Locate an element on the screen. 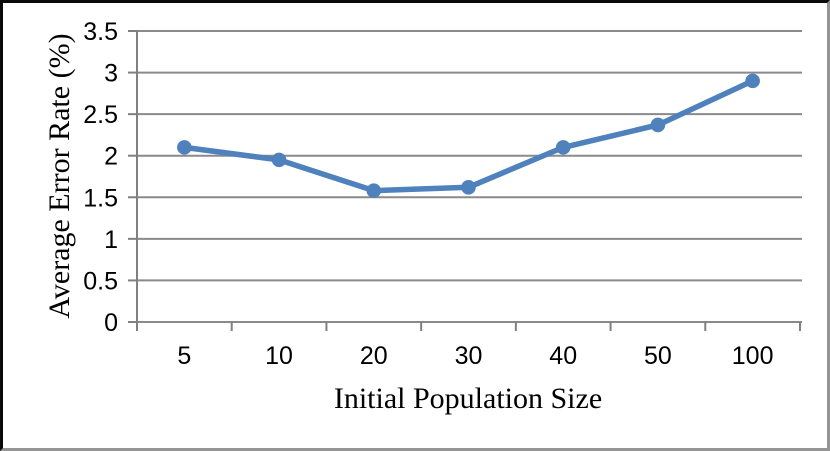 This screenshot has width=830, height=451. y-tick-label: 0.5 is located at coordinates (100, 281).